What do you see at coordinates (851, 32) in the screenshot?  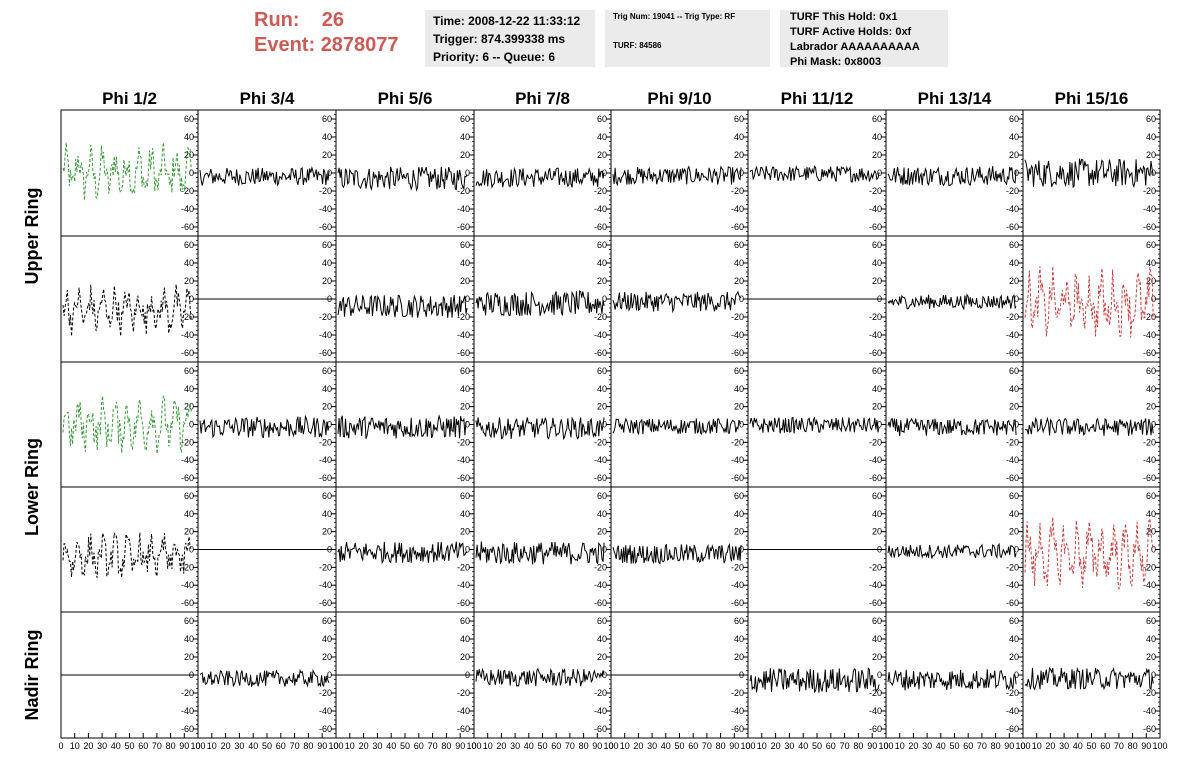 I see `turf-active-holds-text: TURF Active Holds: 0xf` at bounding box center [851, 32].